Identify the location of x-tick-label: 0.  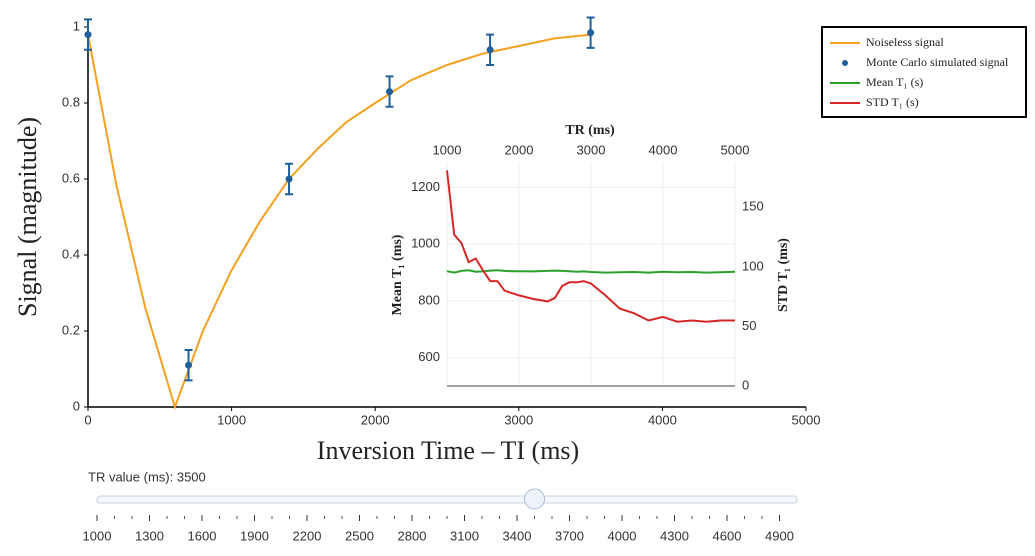
(87, 419).